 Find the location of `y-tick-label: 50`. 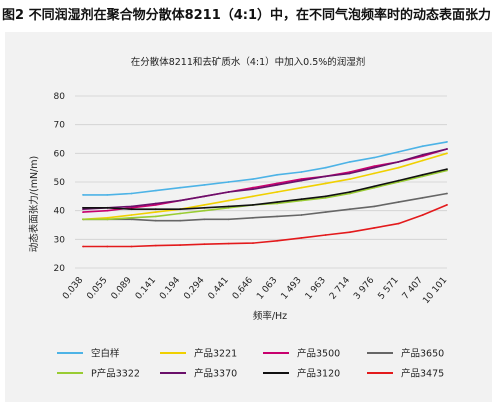

y-tick-label: 50 is located at coordinates (60, 183).